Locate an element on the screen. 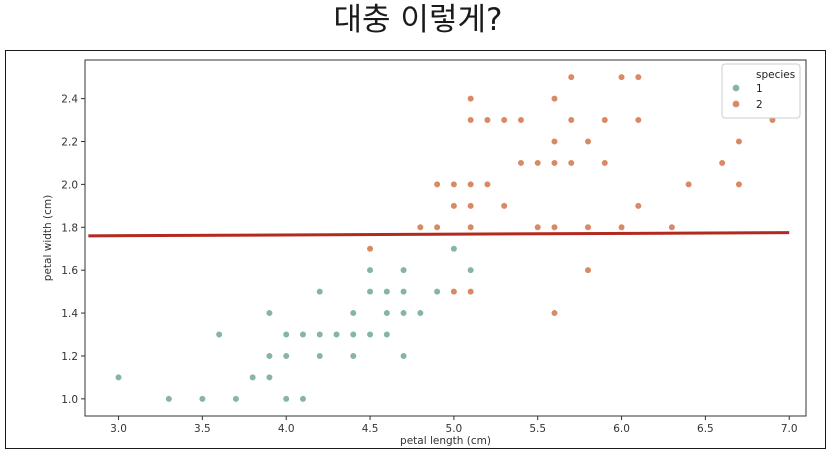 The image size is (836, 457). legend-label-species-2: 2 is located at coordinates (759, 105).